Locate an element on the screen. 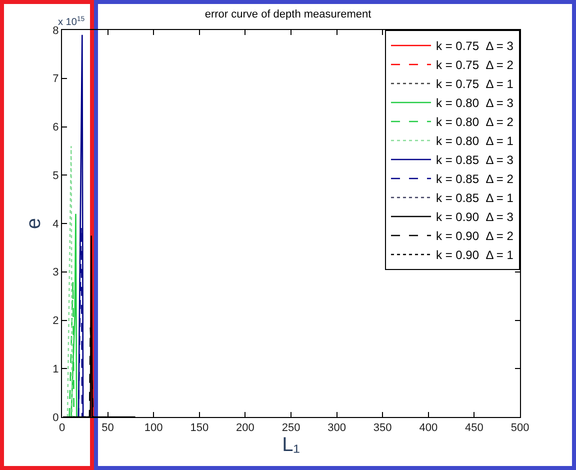 This screenshot has width=576, height=470. x-tick-label: 50 is located at coordinates (108, 428).